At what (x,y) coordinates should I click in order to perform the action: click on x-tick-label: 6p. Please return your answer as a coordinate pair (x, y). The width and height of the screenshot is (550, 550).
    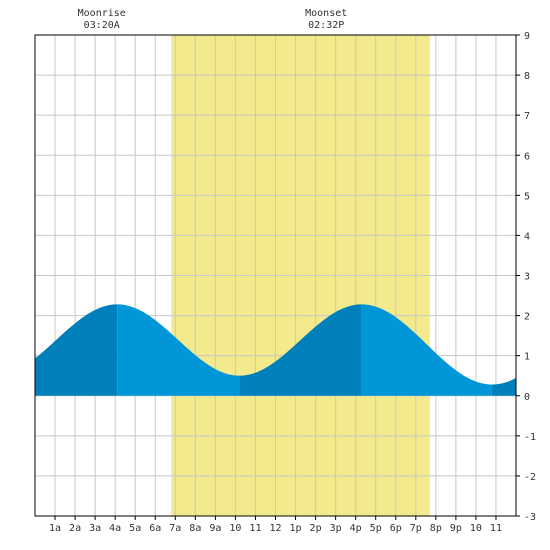
    Looking at the image, I should click on (396, 528).